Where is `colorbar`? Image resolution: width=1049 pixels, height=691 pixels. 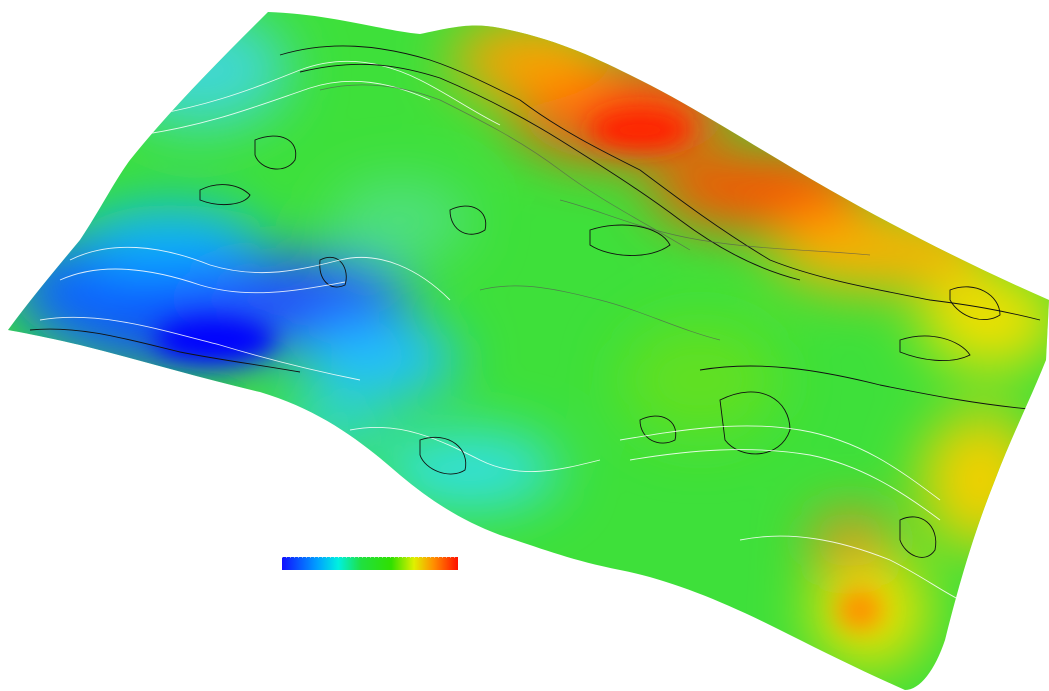 colorbar is located at coordinates (370, 563).